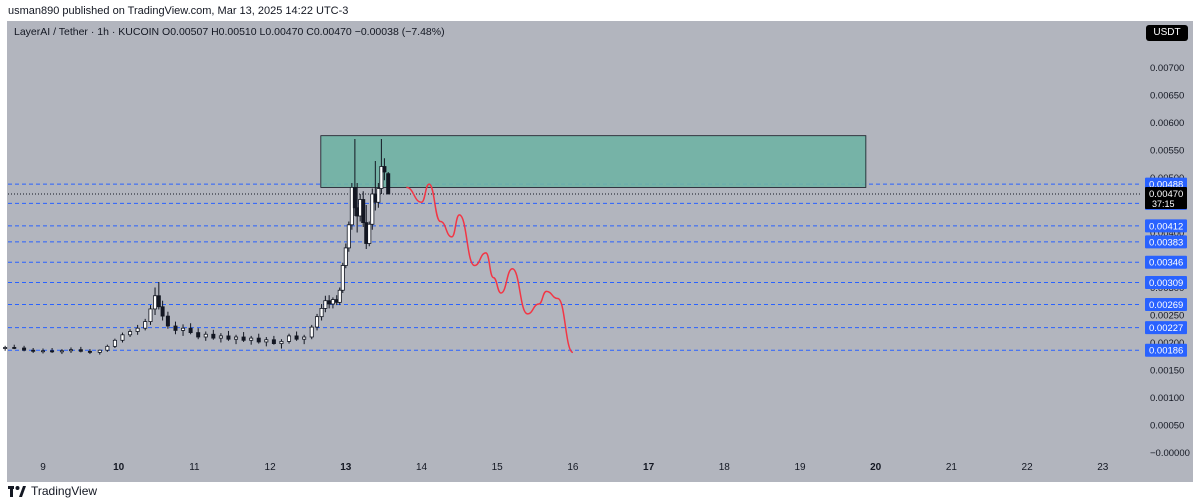  What do you see at coordinates (1167, 33) in the screenshot?
I see `quote-currency-badge: USDT` at bounding box center [1167, 33].